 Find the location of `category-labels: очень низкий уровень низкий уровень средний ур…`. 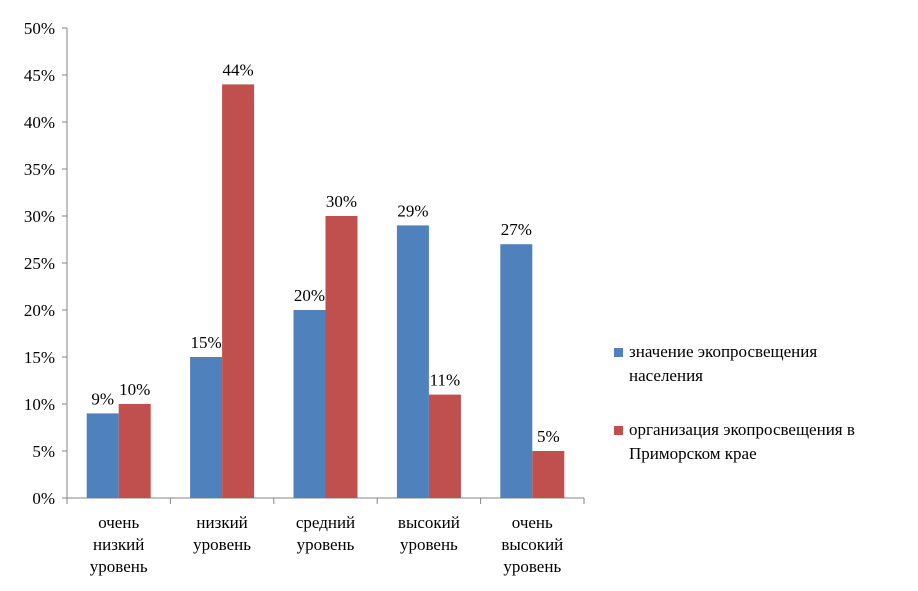

category-labels: очень низкий уровень низкий уровень средний ур… is located at coordinates (326, 544).